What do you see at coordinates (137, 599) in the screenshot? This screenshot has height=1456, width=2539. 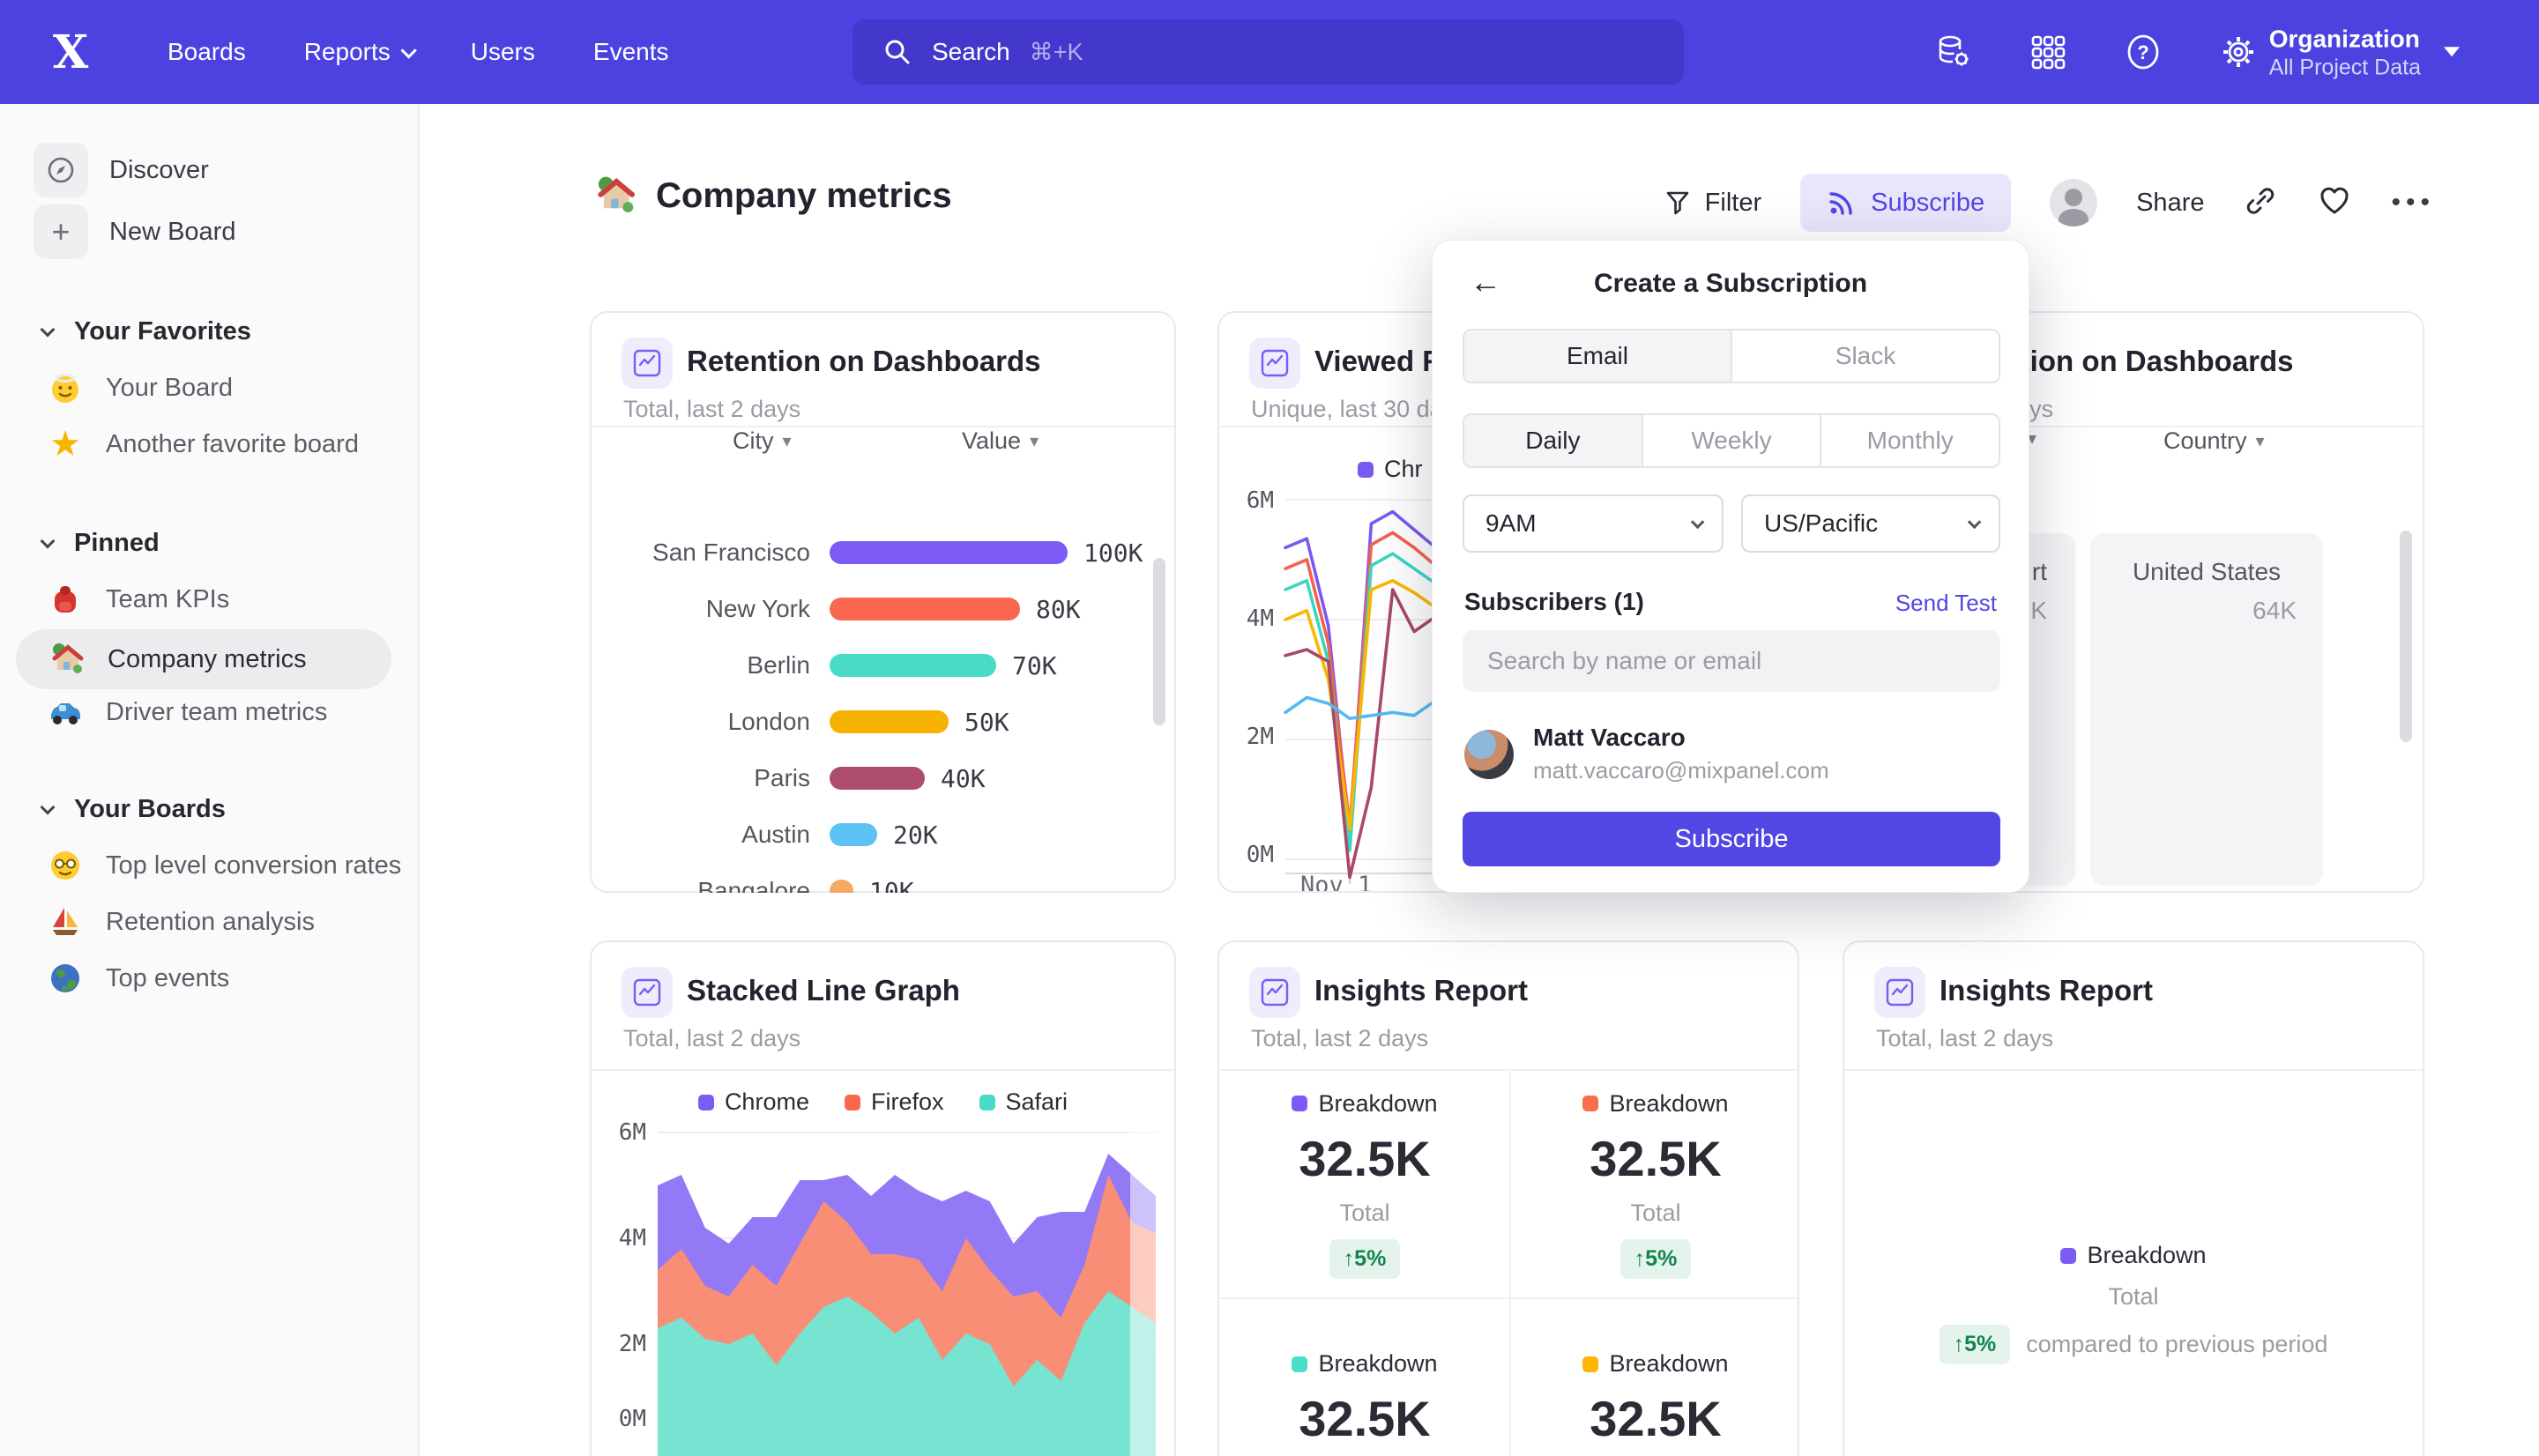 I see `sidebar-item-team-kpis: Team KPIs` at bounding box center [137, 599].